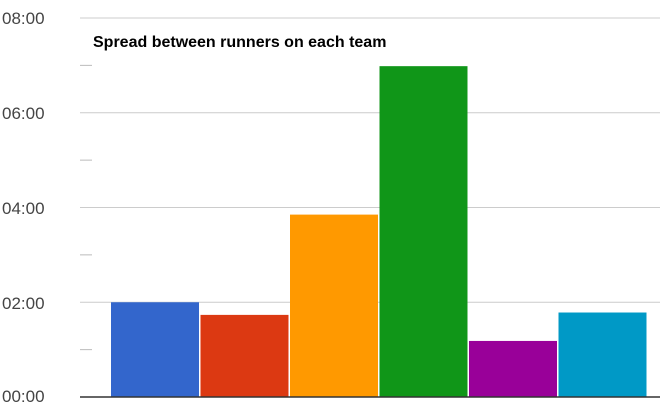 Image resolution: width=668 pixels, height=406 pixels. What do you see at coordinates (23, 113) in the screenshot?
I see `y-tick-label: 06:00` at bounding box center [23, 113].